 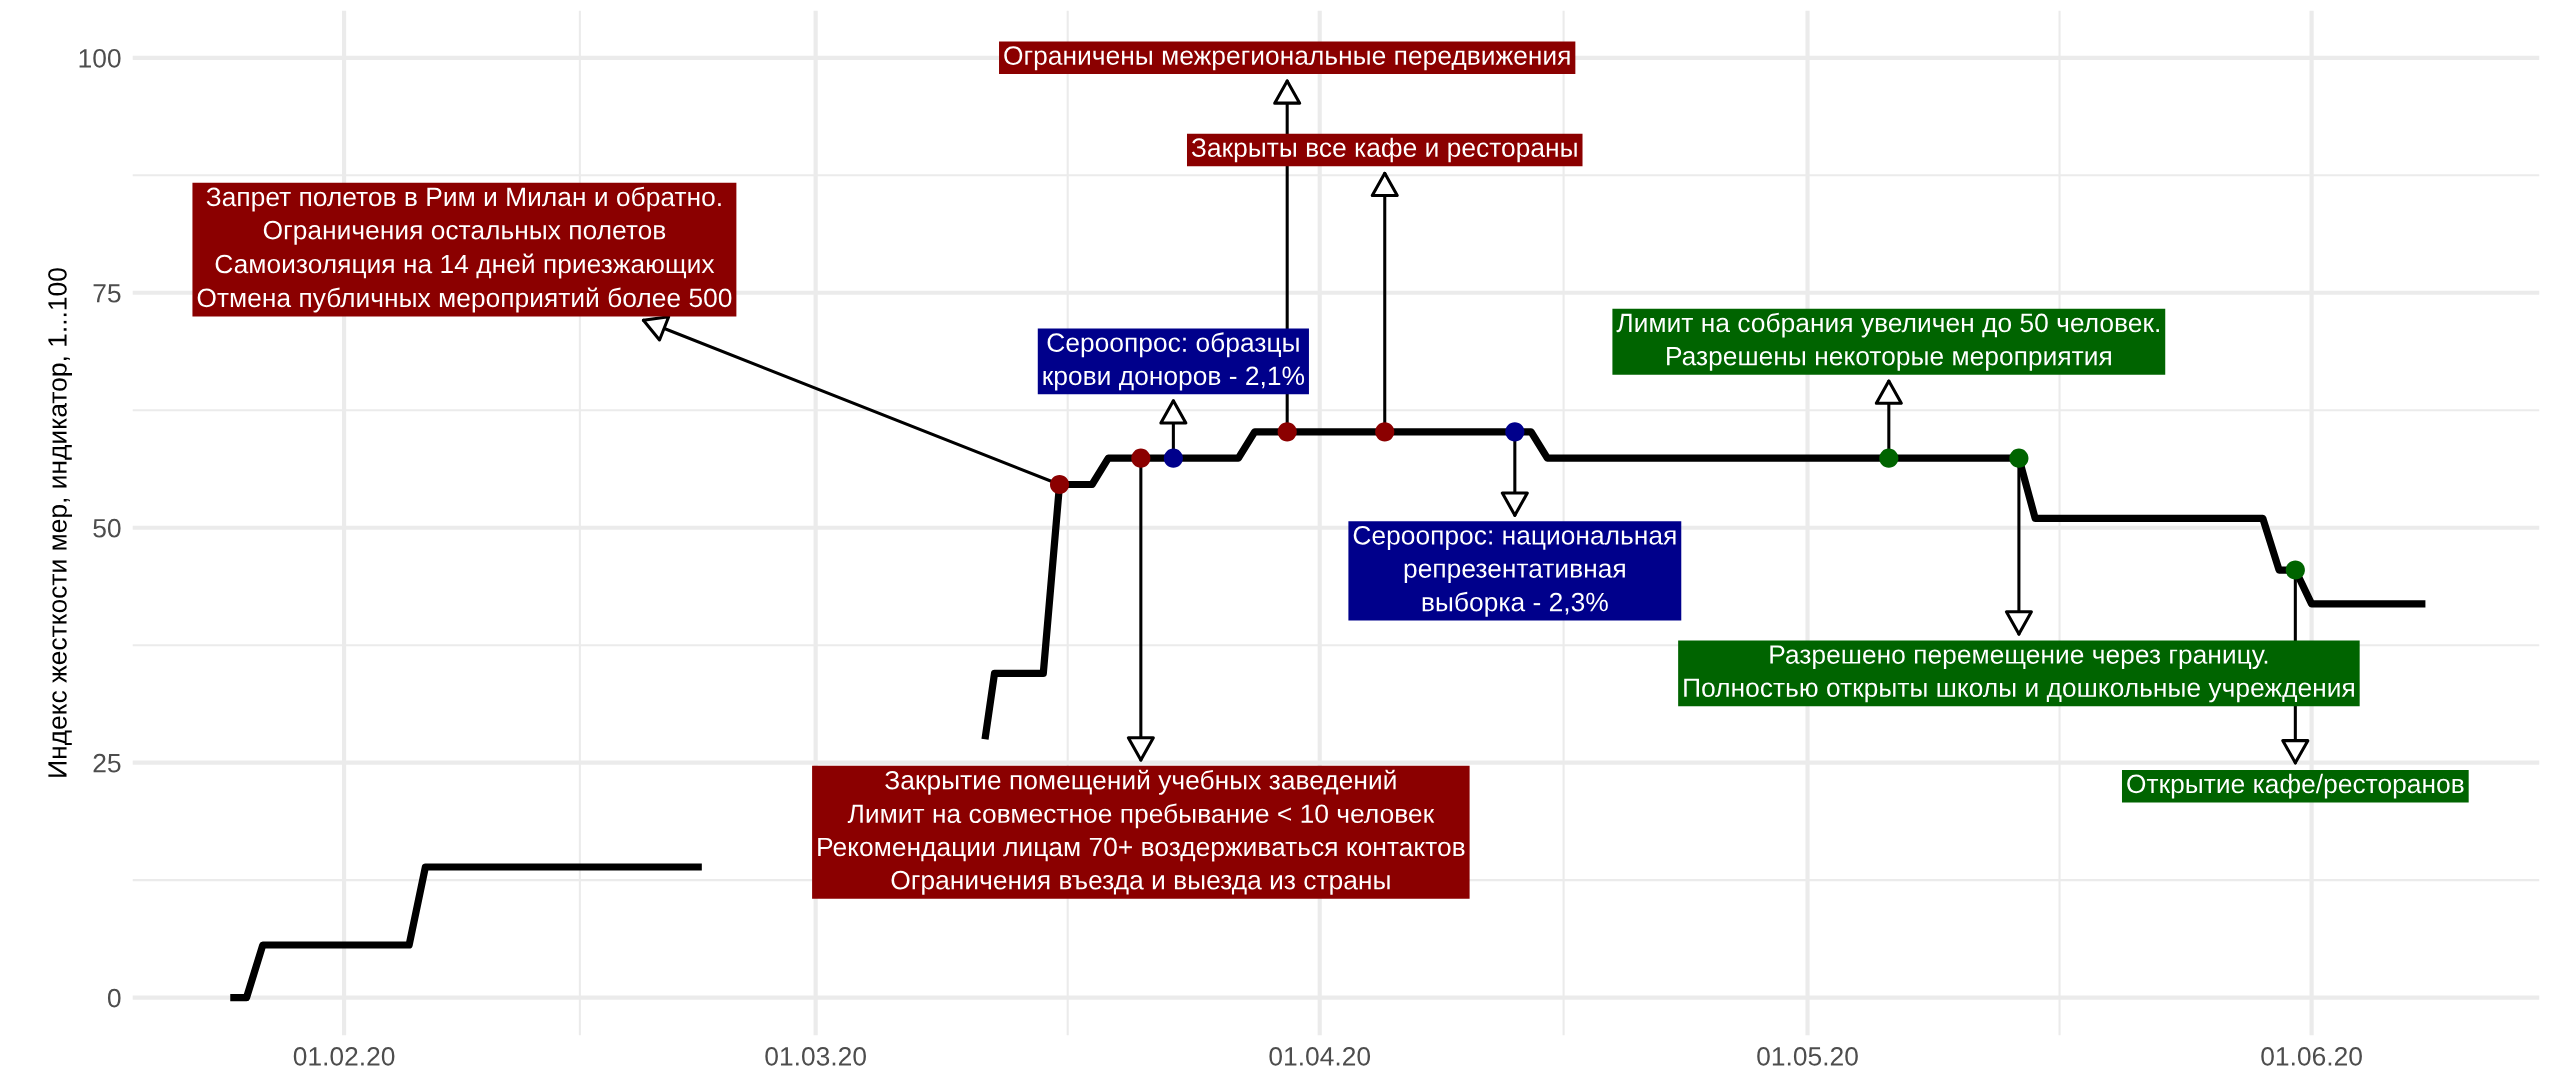 I want to click on x-tick-label: 01.03.20, so click(x=815, y=1056).